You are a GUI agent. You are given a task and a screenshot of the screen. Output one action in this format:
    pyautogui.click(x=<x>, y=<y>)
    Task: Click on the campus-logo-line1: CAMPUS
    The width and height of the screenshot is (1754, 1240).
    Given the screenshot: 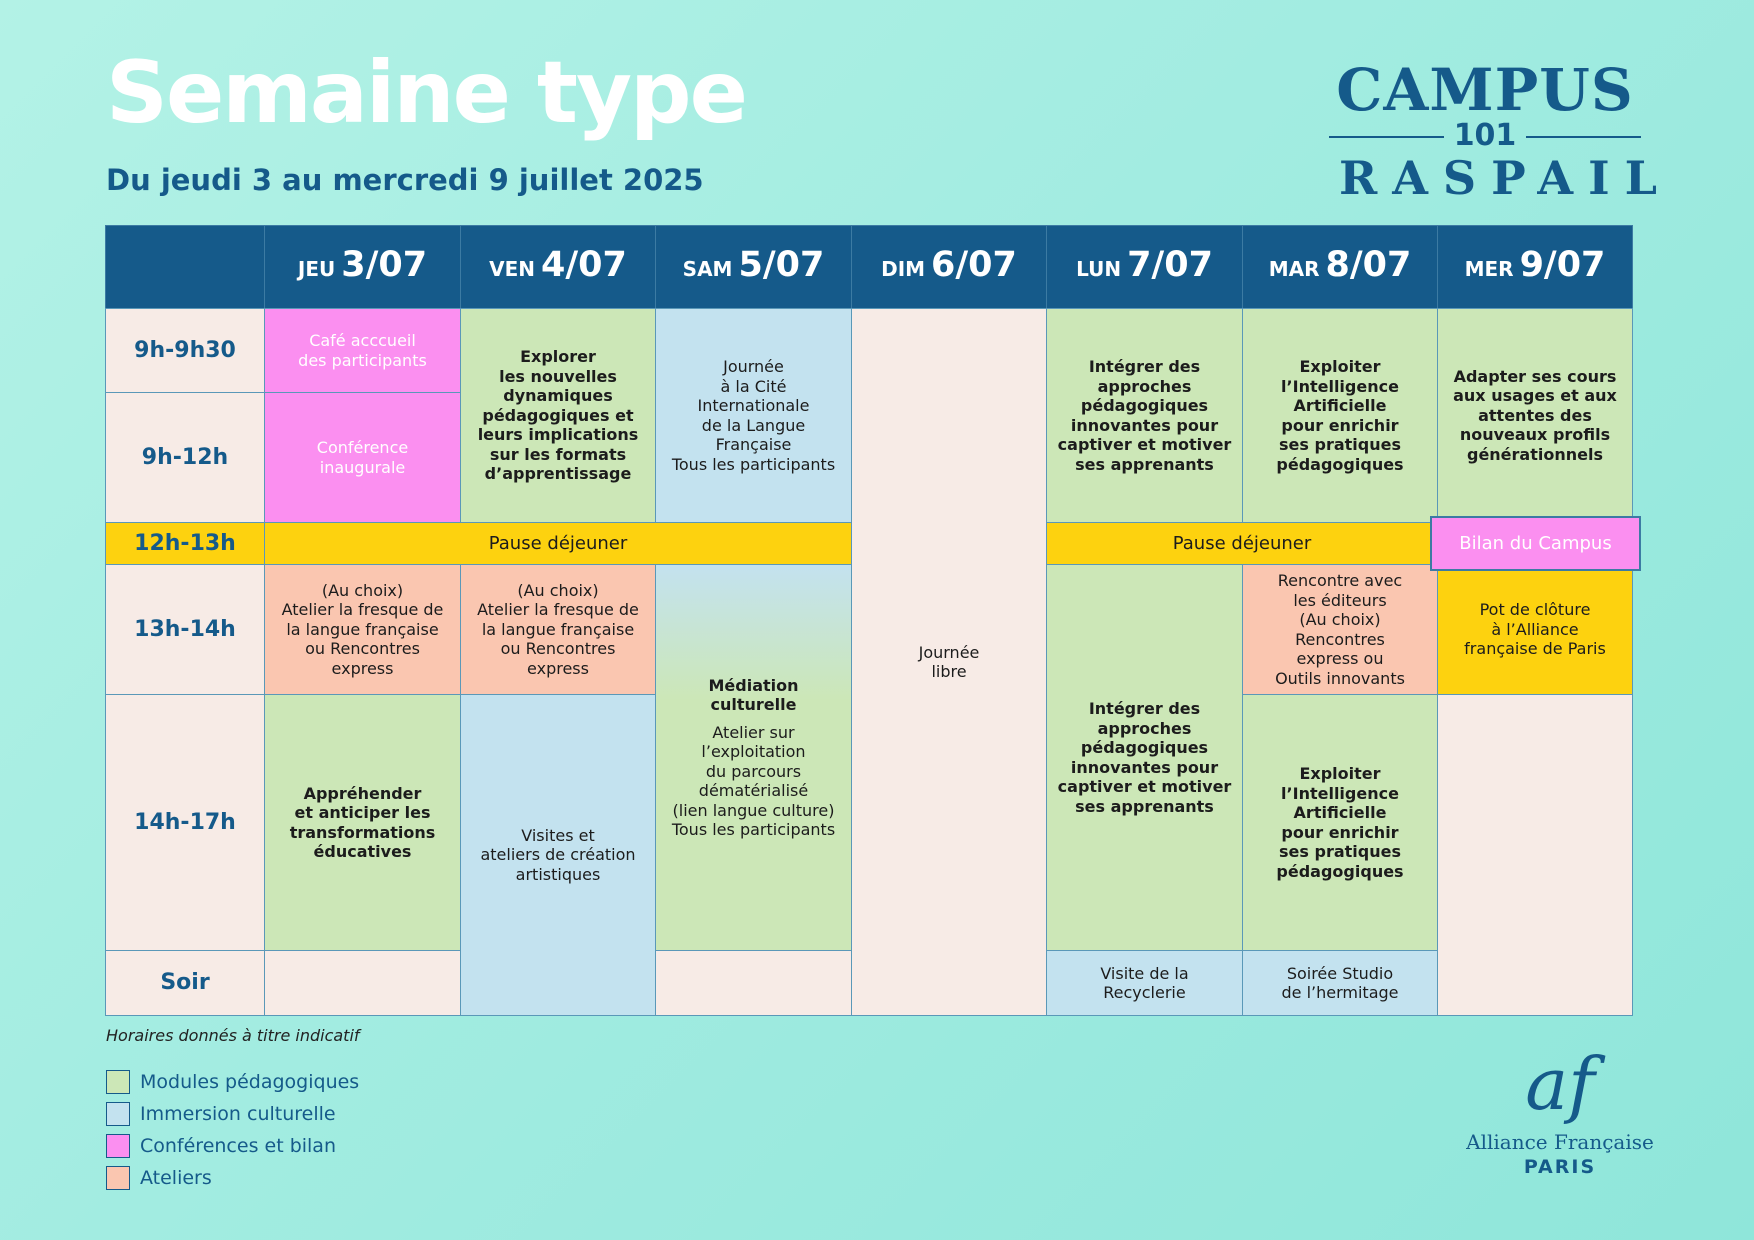 What is the action you would take?
    pyautogui.click(x=1485, y=90)
    